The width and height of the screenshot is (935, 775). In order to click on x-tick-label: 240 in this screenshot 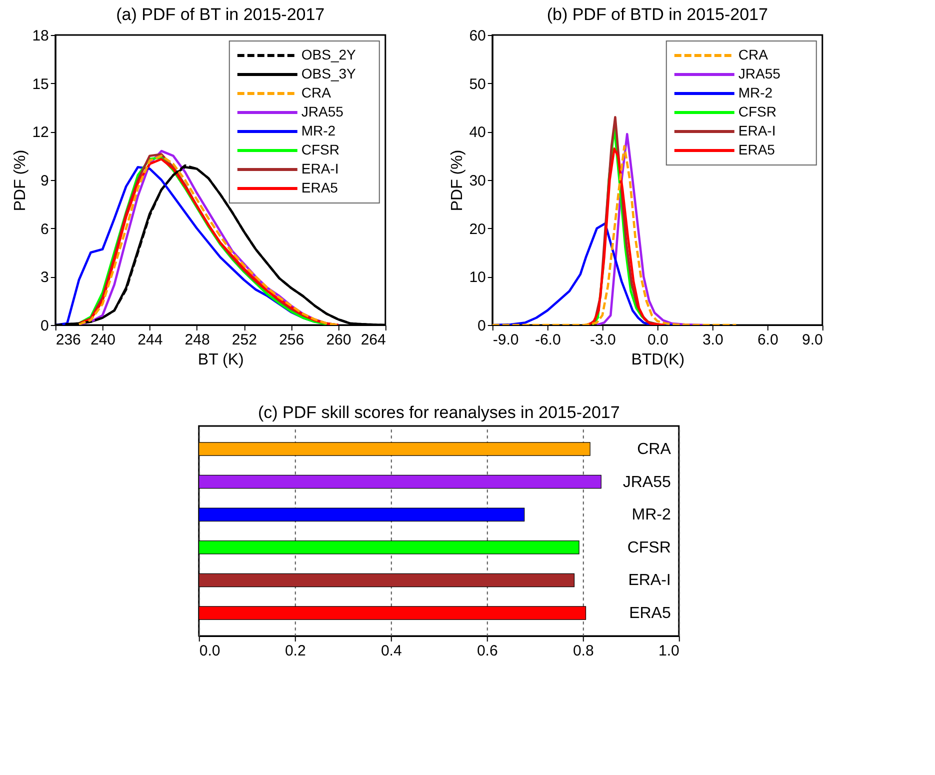, I will do `click(103, 340)`.